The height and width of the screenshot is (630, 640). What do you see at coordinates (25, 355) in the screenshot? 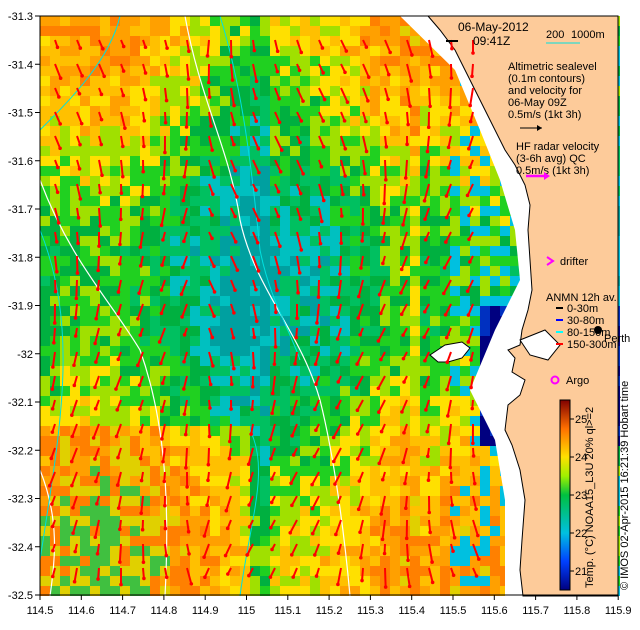
I see `y-tick-label: -32` at bounding box center [25, 355].